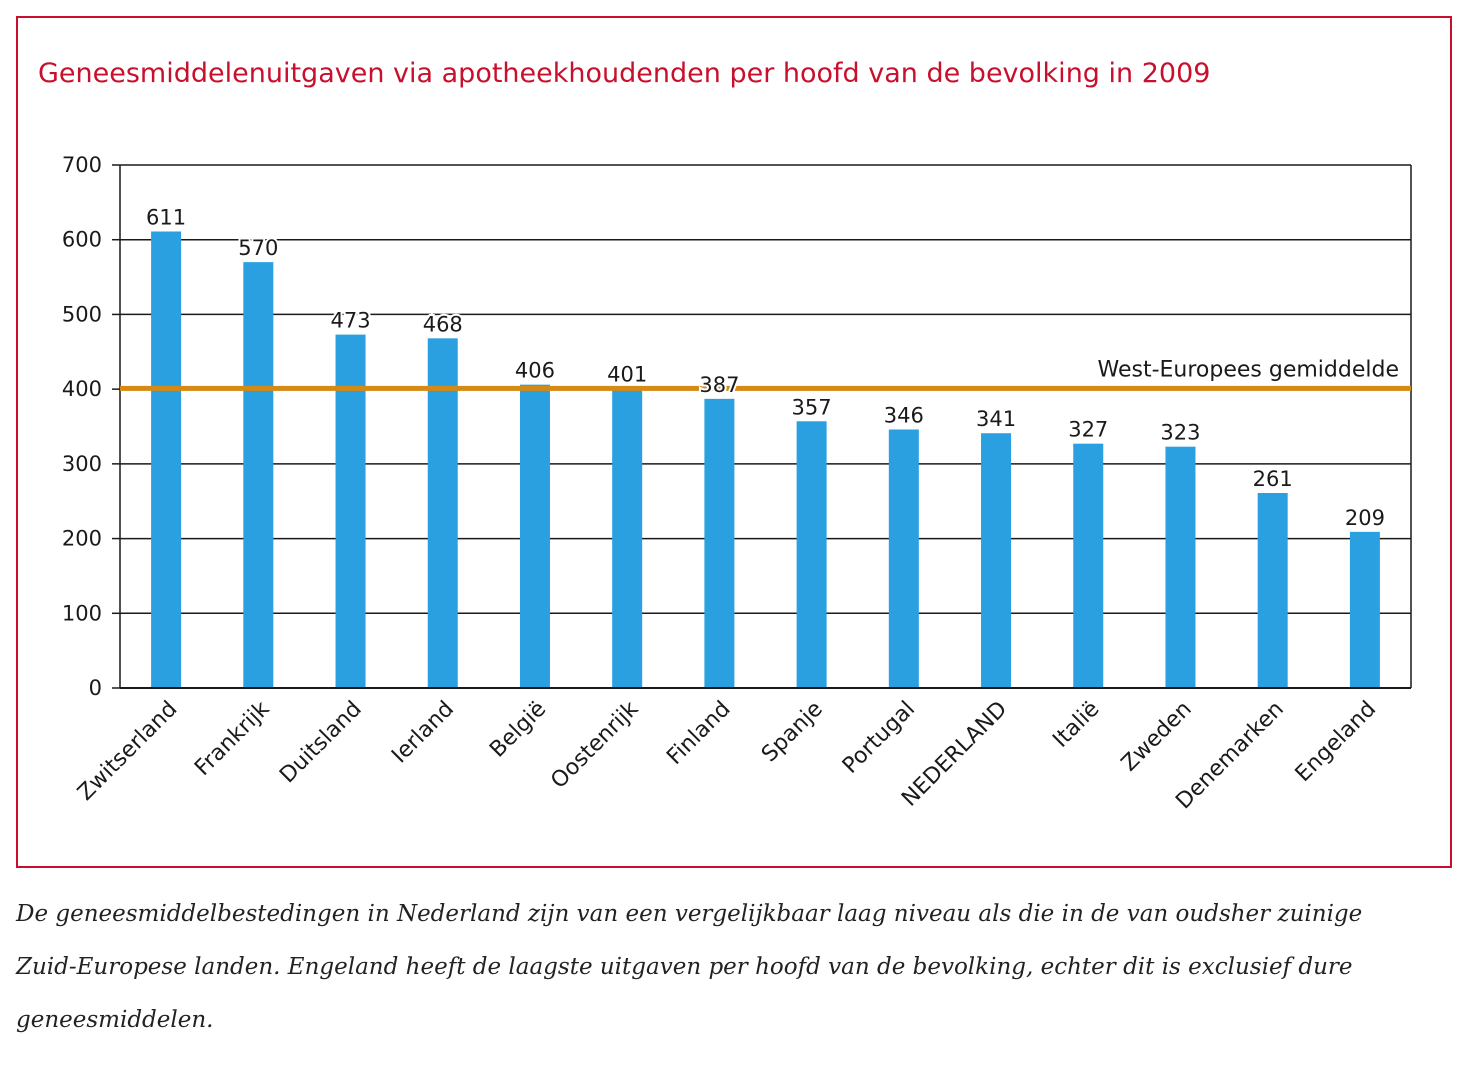  Describe the element at coordinates (996, 419) in the screenshot. I see `data-label: 341` at that location.